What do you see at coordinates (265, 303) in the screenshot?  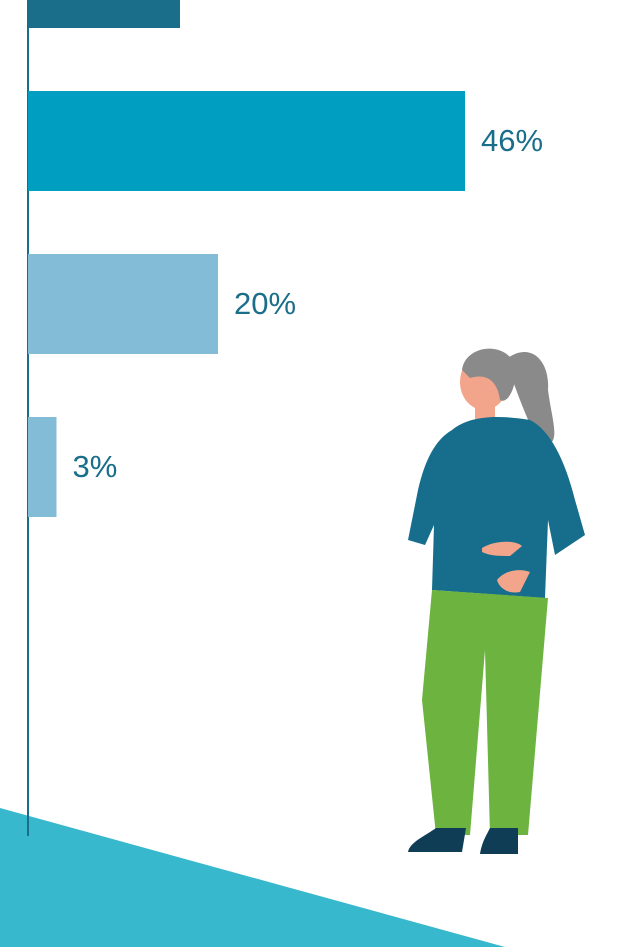 I see `value-label: 20%` at bounding box center [265, 303].